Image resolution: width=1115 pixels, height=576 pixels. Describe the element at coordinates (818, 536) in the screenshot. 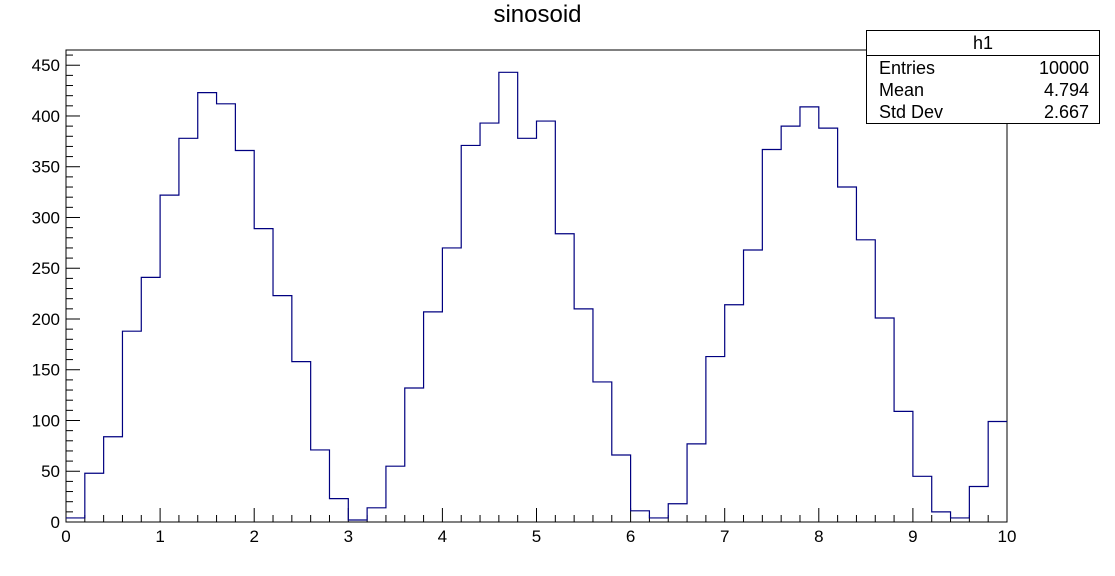

I see `x-tick-label: 8` at that location.